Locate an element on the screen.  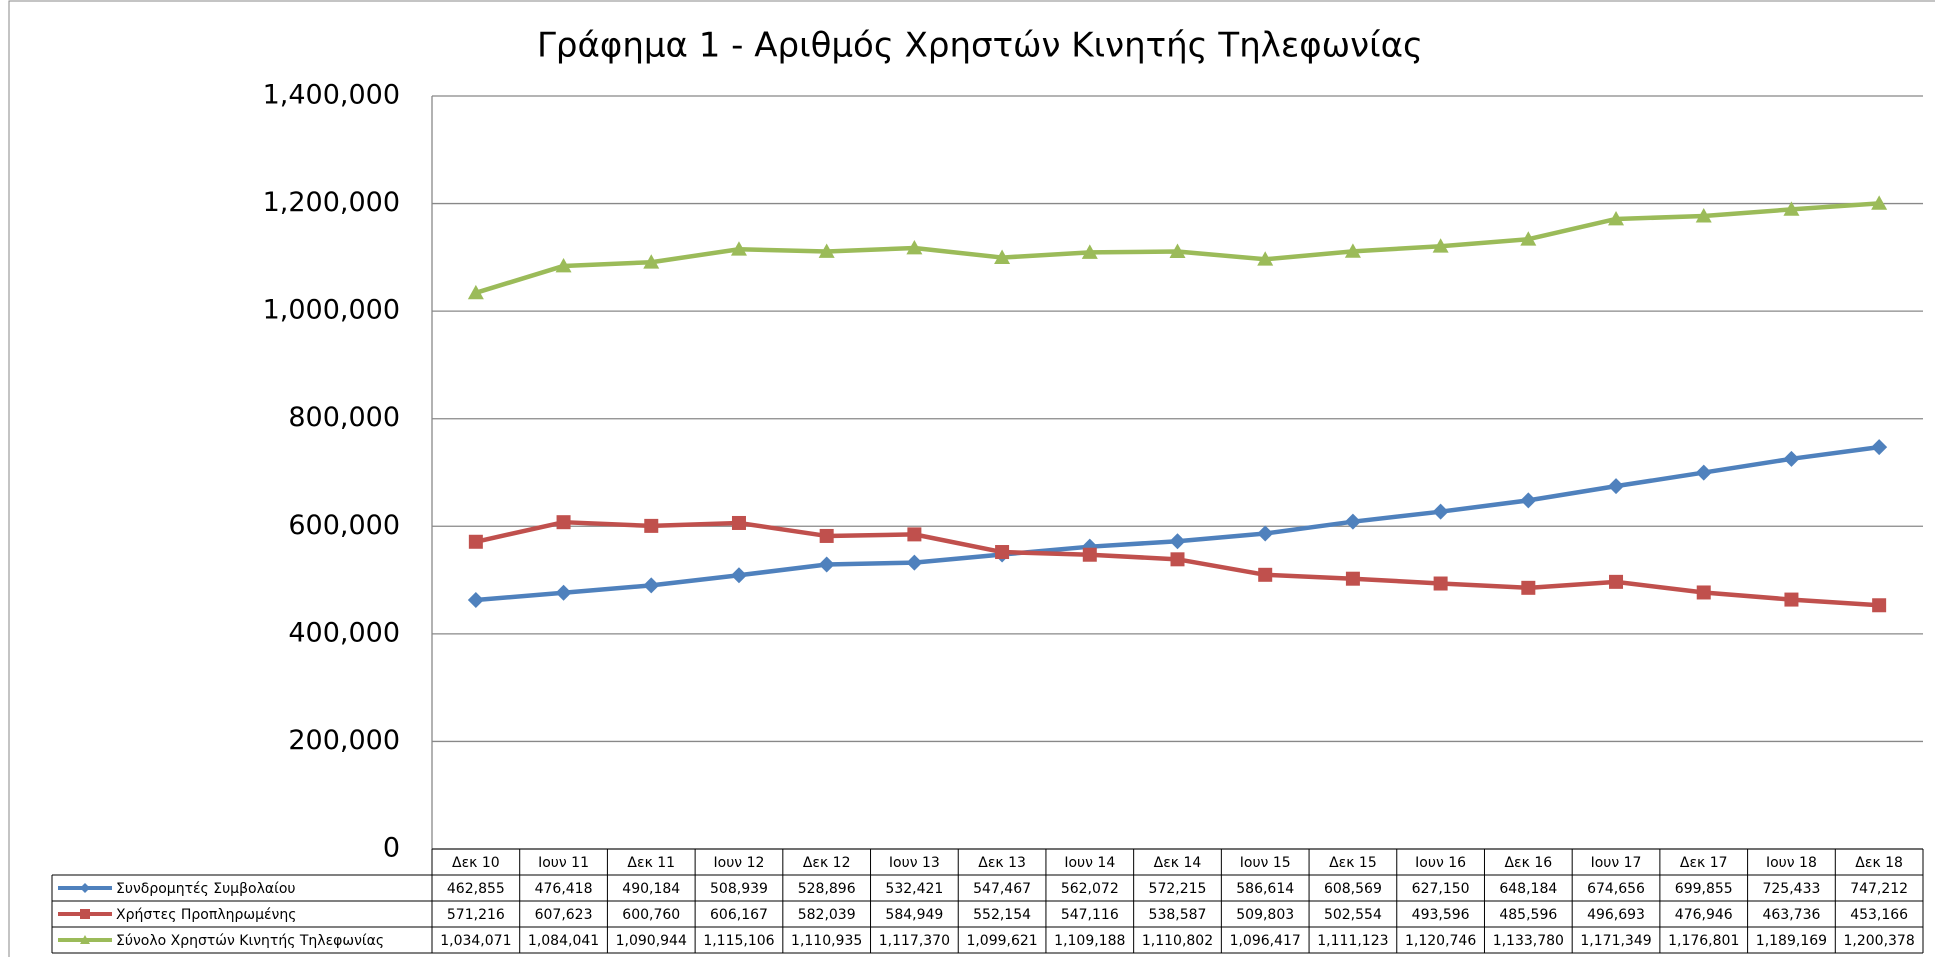
y-tick-label: 400,000 is located at coordinates (344, 632).